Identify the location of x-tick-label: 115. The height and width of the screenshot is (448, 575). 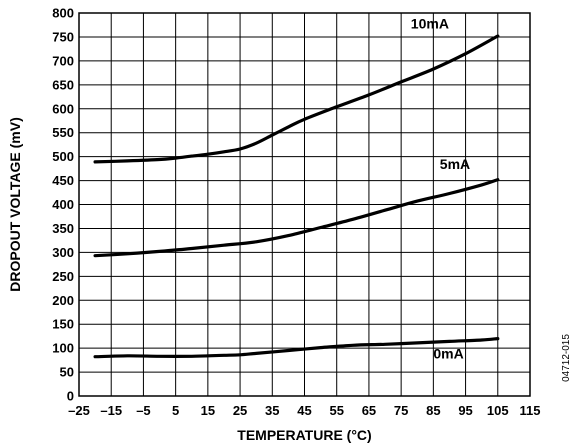
(530, 410).